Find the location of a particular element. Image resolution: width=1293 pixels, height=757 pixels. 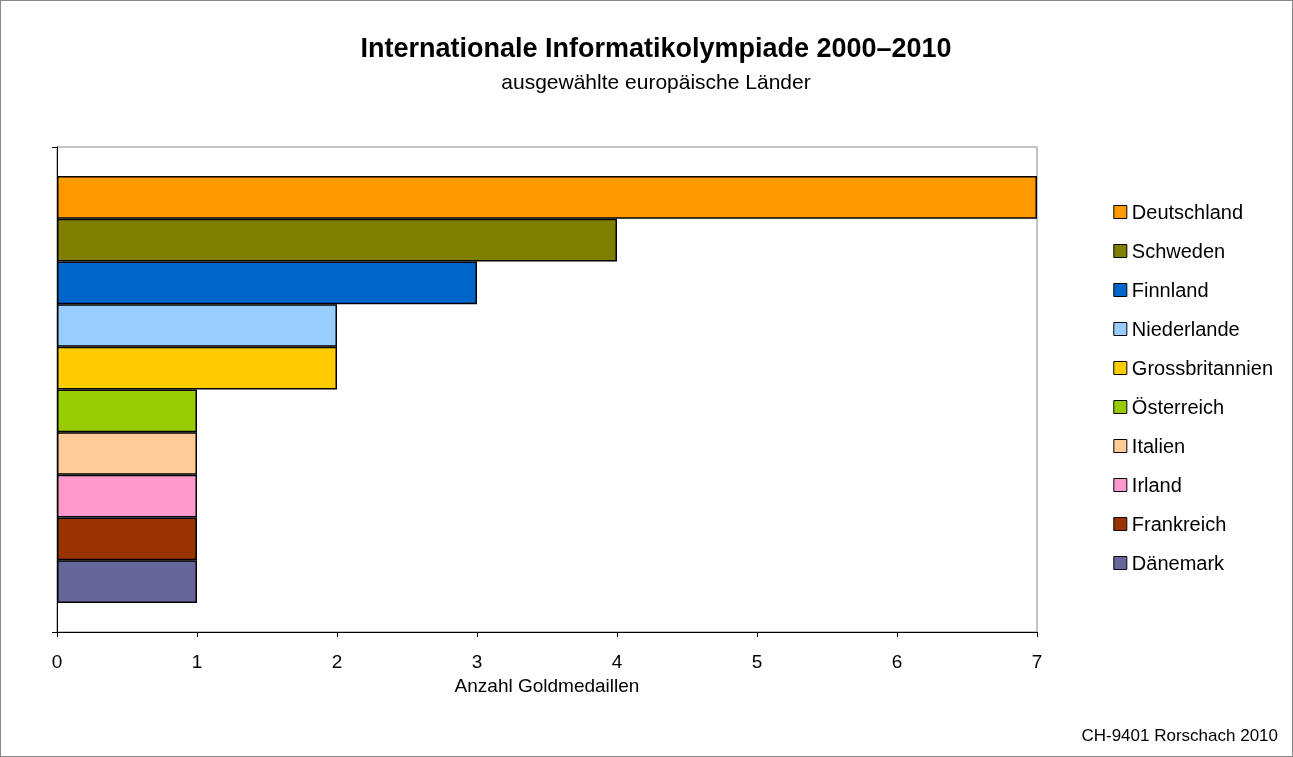

legend-label: Dänemark is located at coordinates (1178, 563).